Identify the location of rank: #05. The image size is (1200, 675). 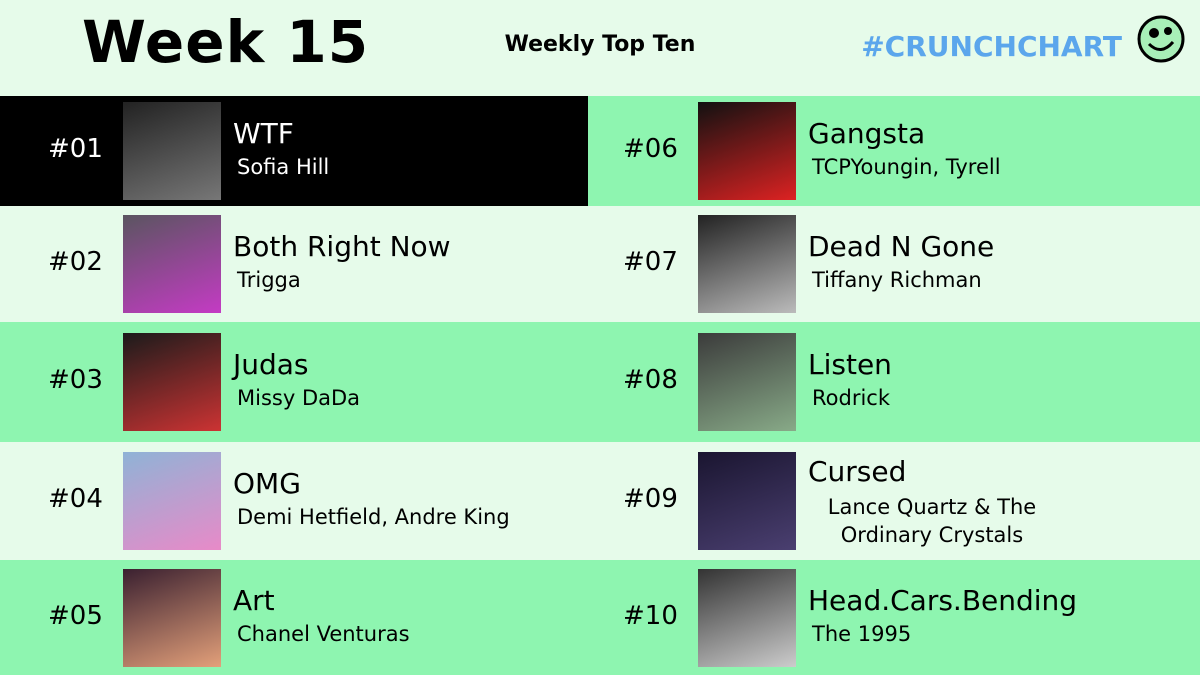
(75, 615).